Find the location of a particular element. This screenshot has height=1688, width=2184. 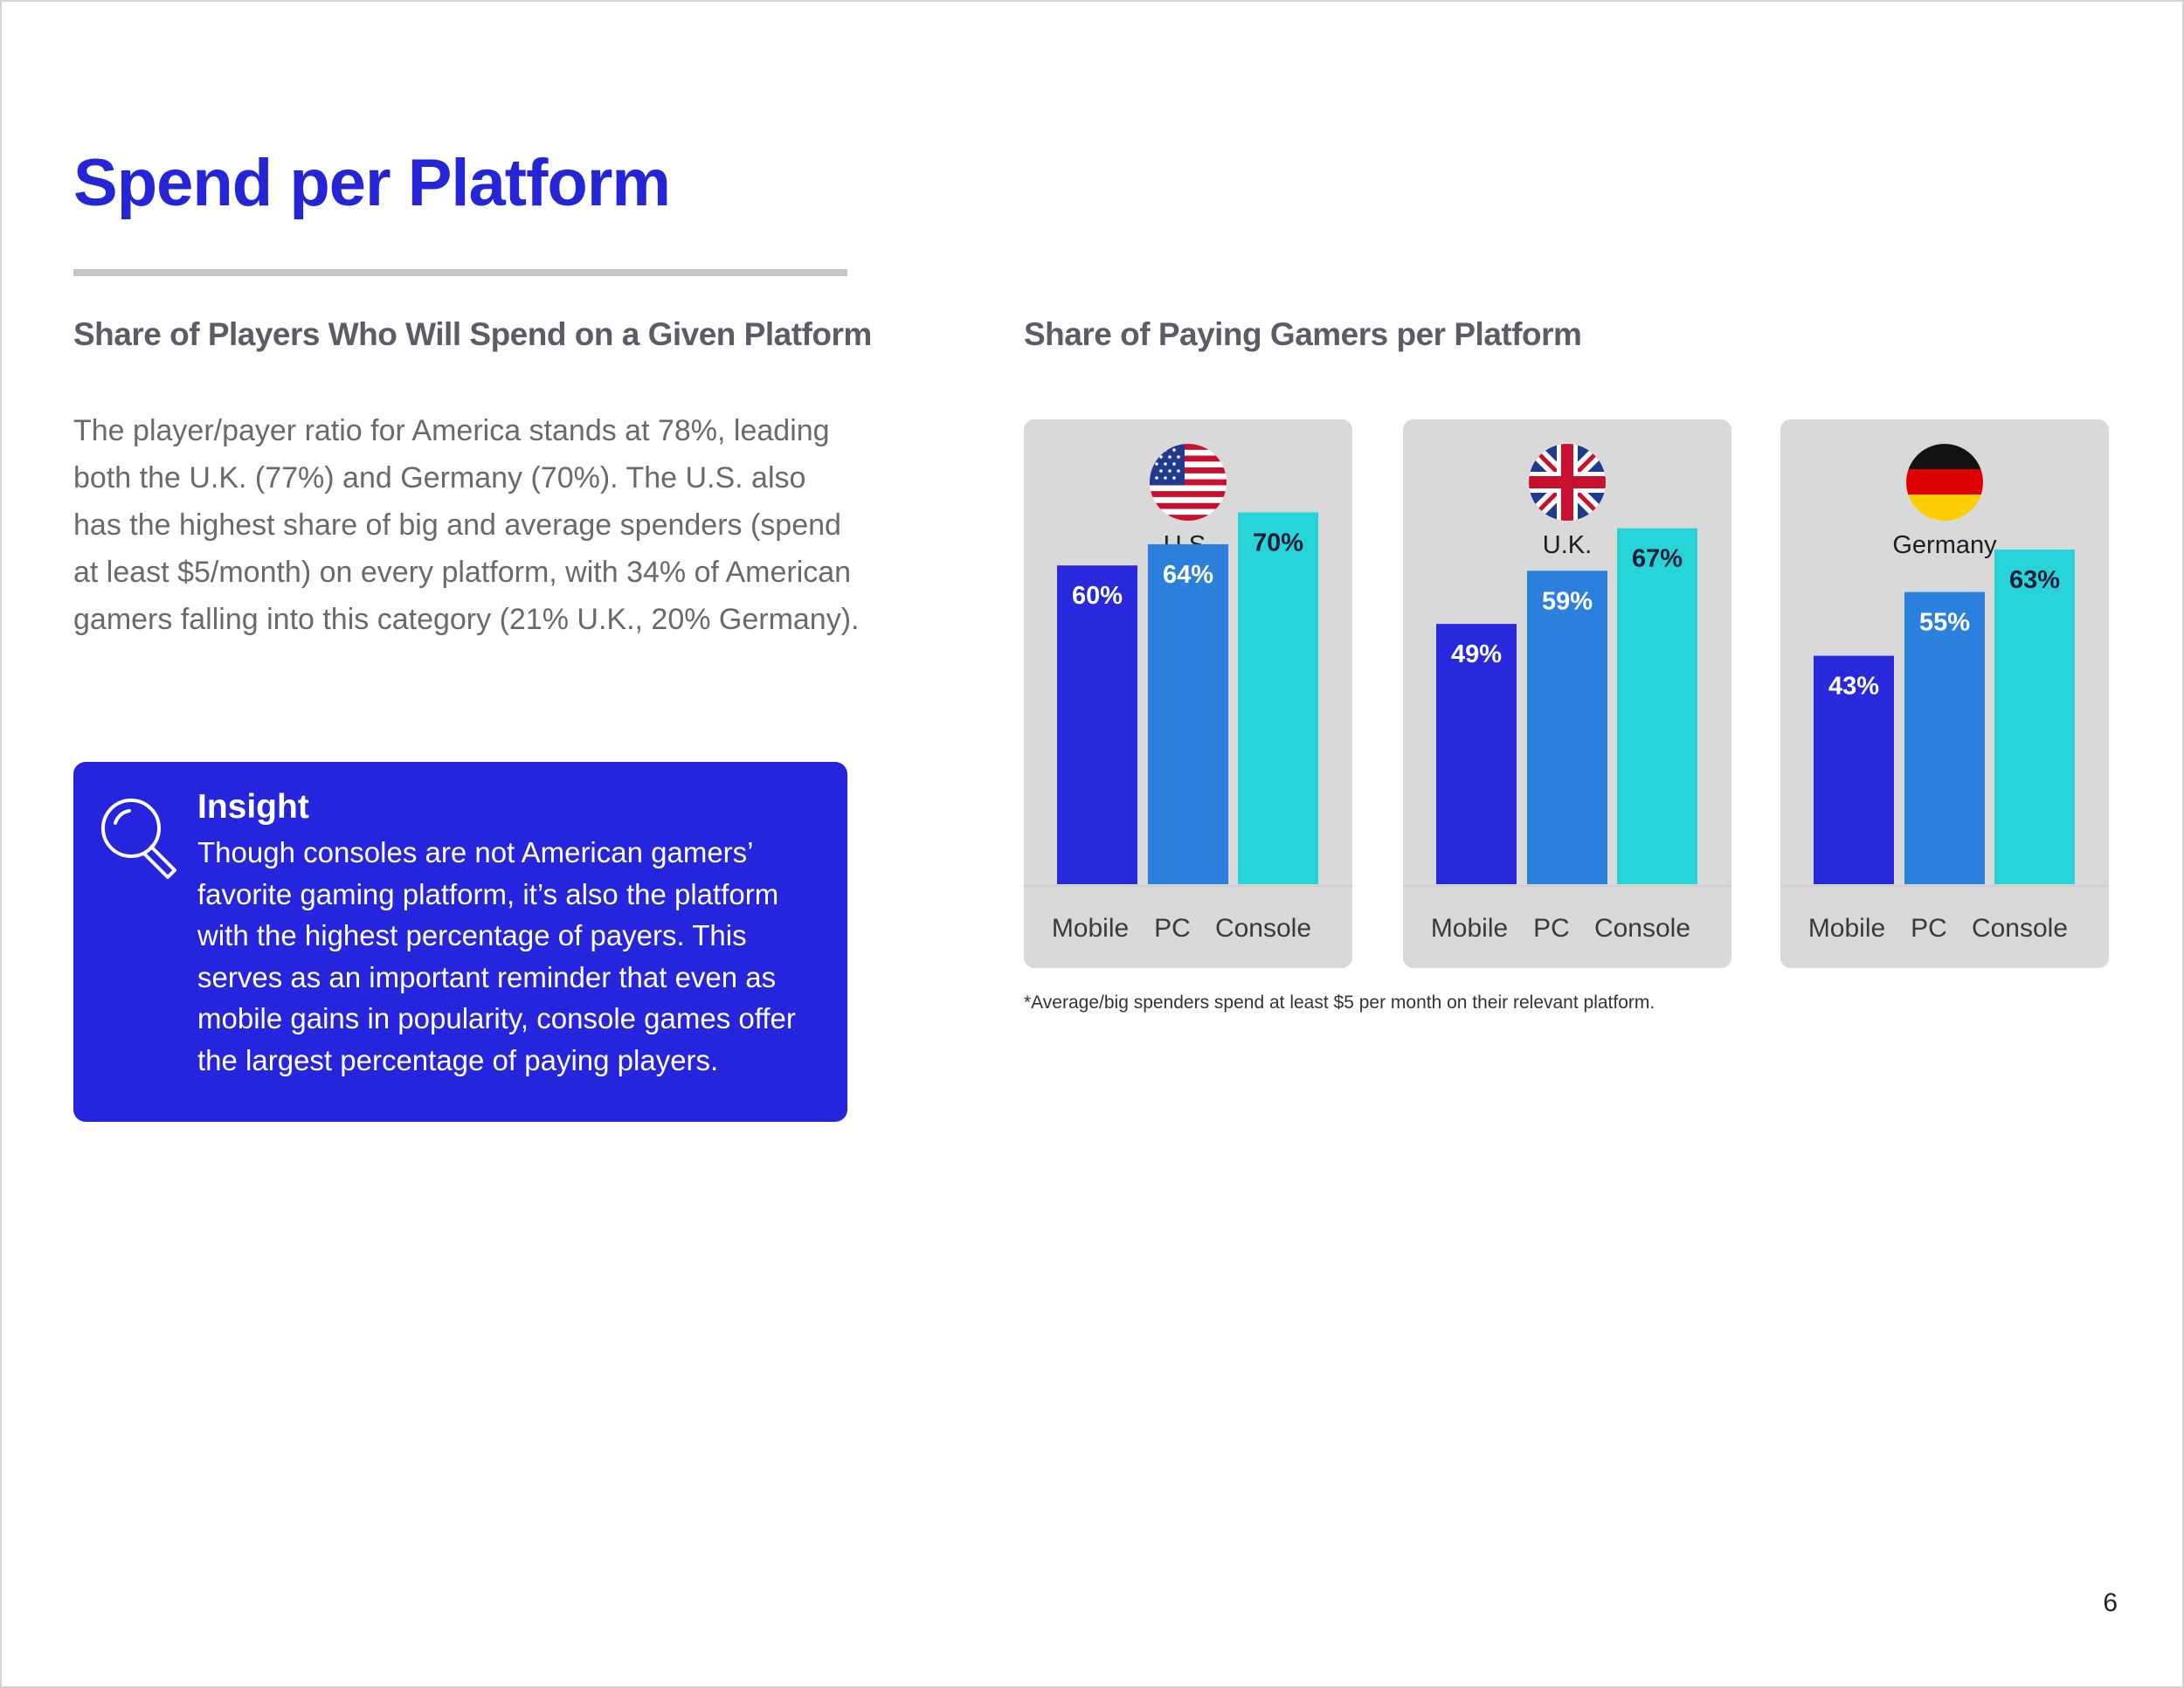

data-label-console: 67% is located at coordinates (1657, 559).